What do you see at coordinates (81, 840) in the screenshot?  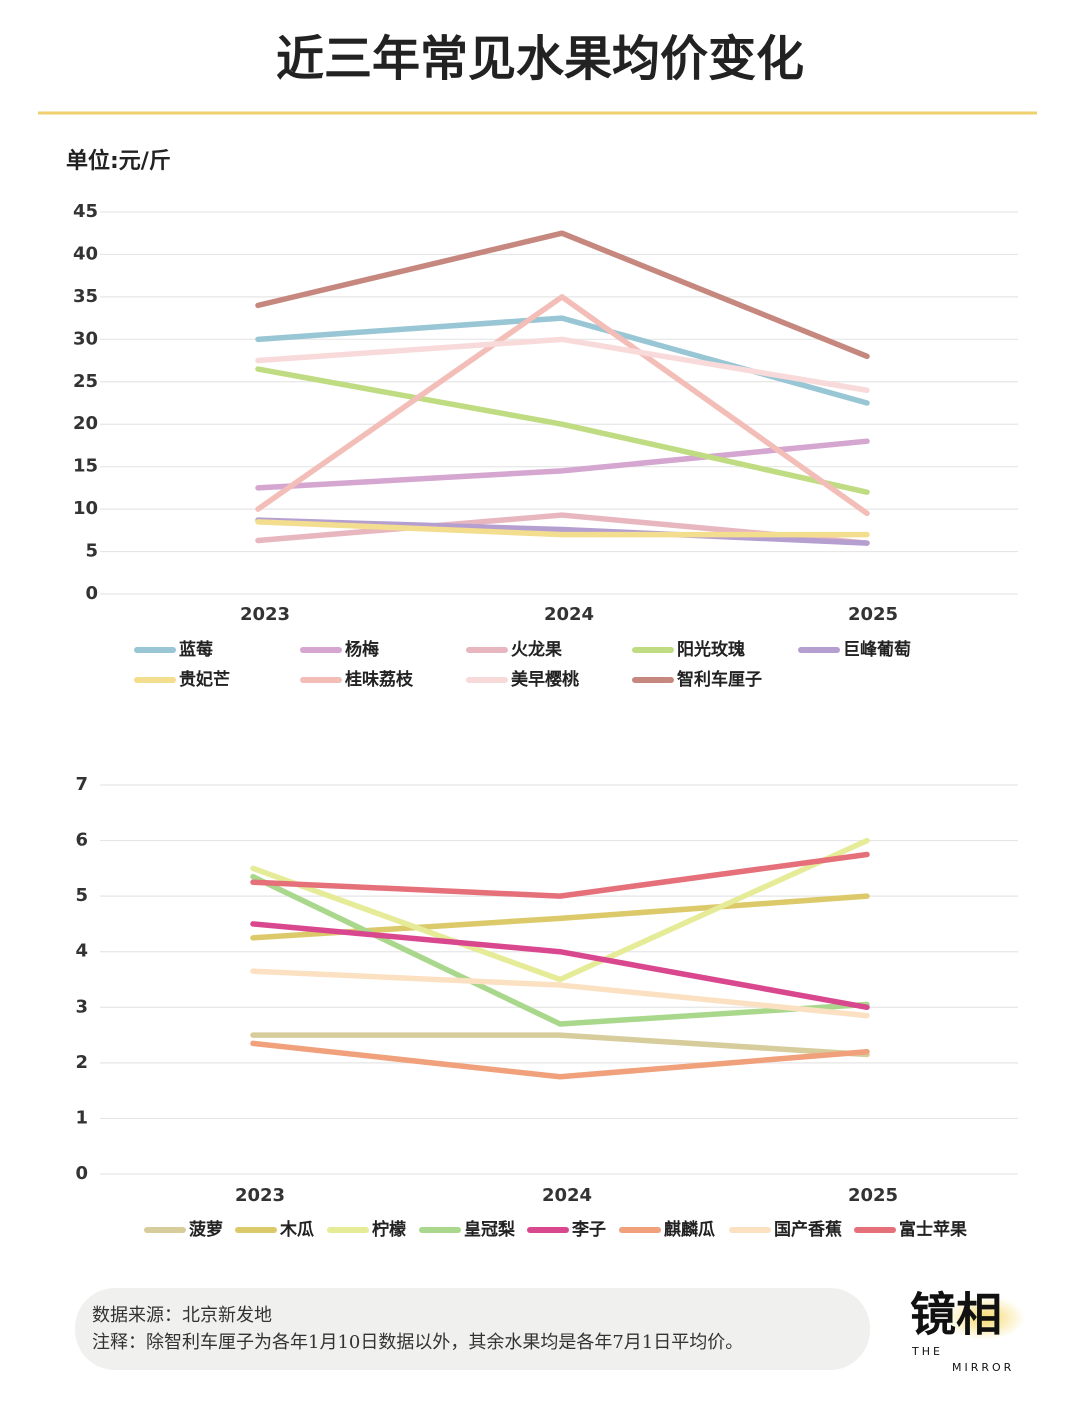 I see `y-tick-label: 6` at bounding box center [81, 840].